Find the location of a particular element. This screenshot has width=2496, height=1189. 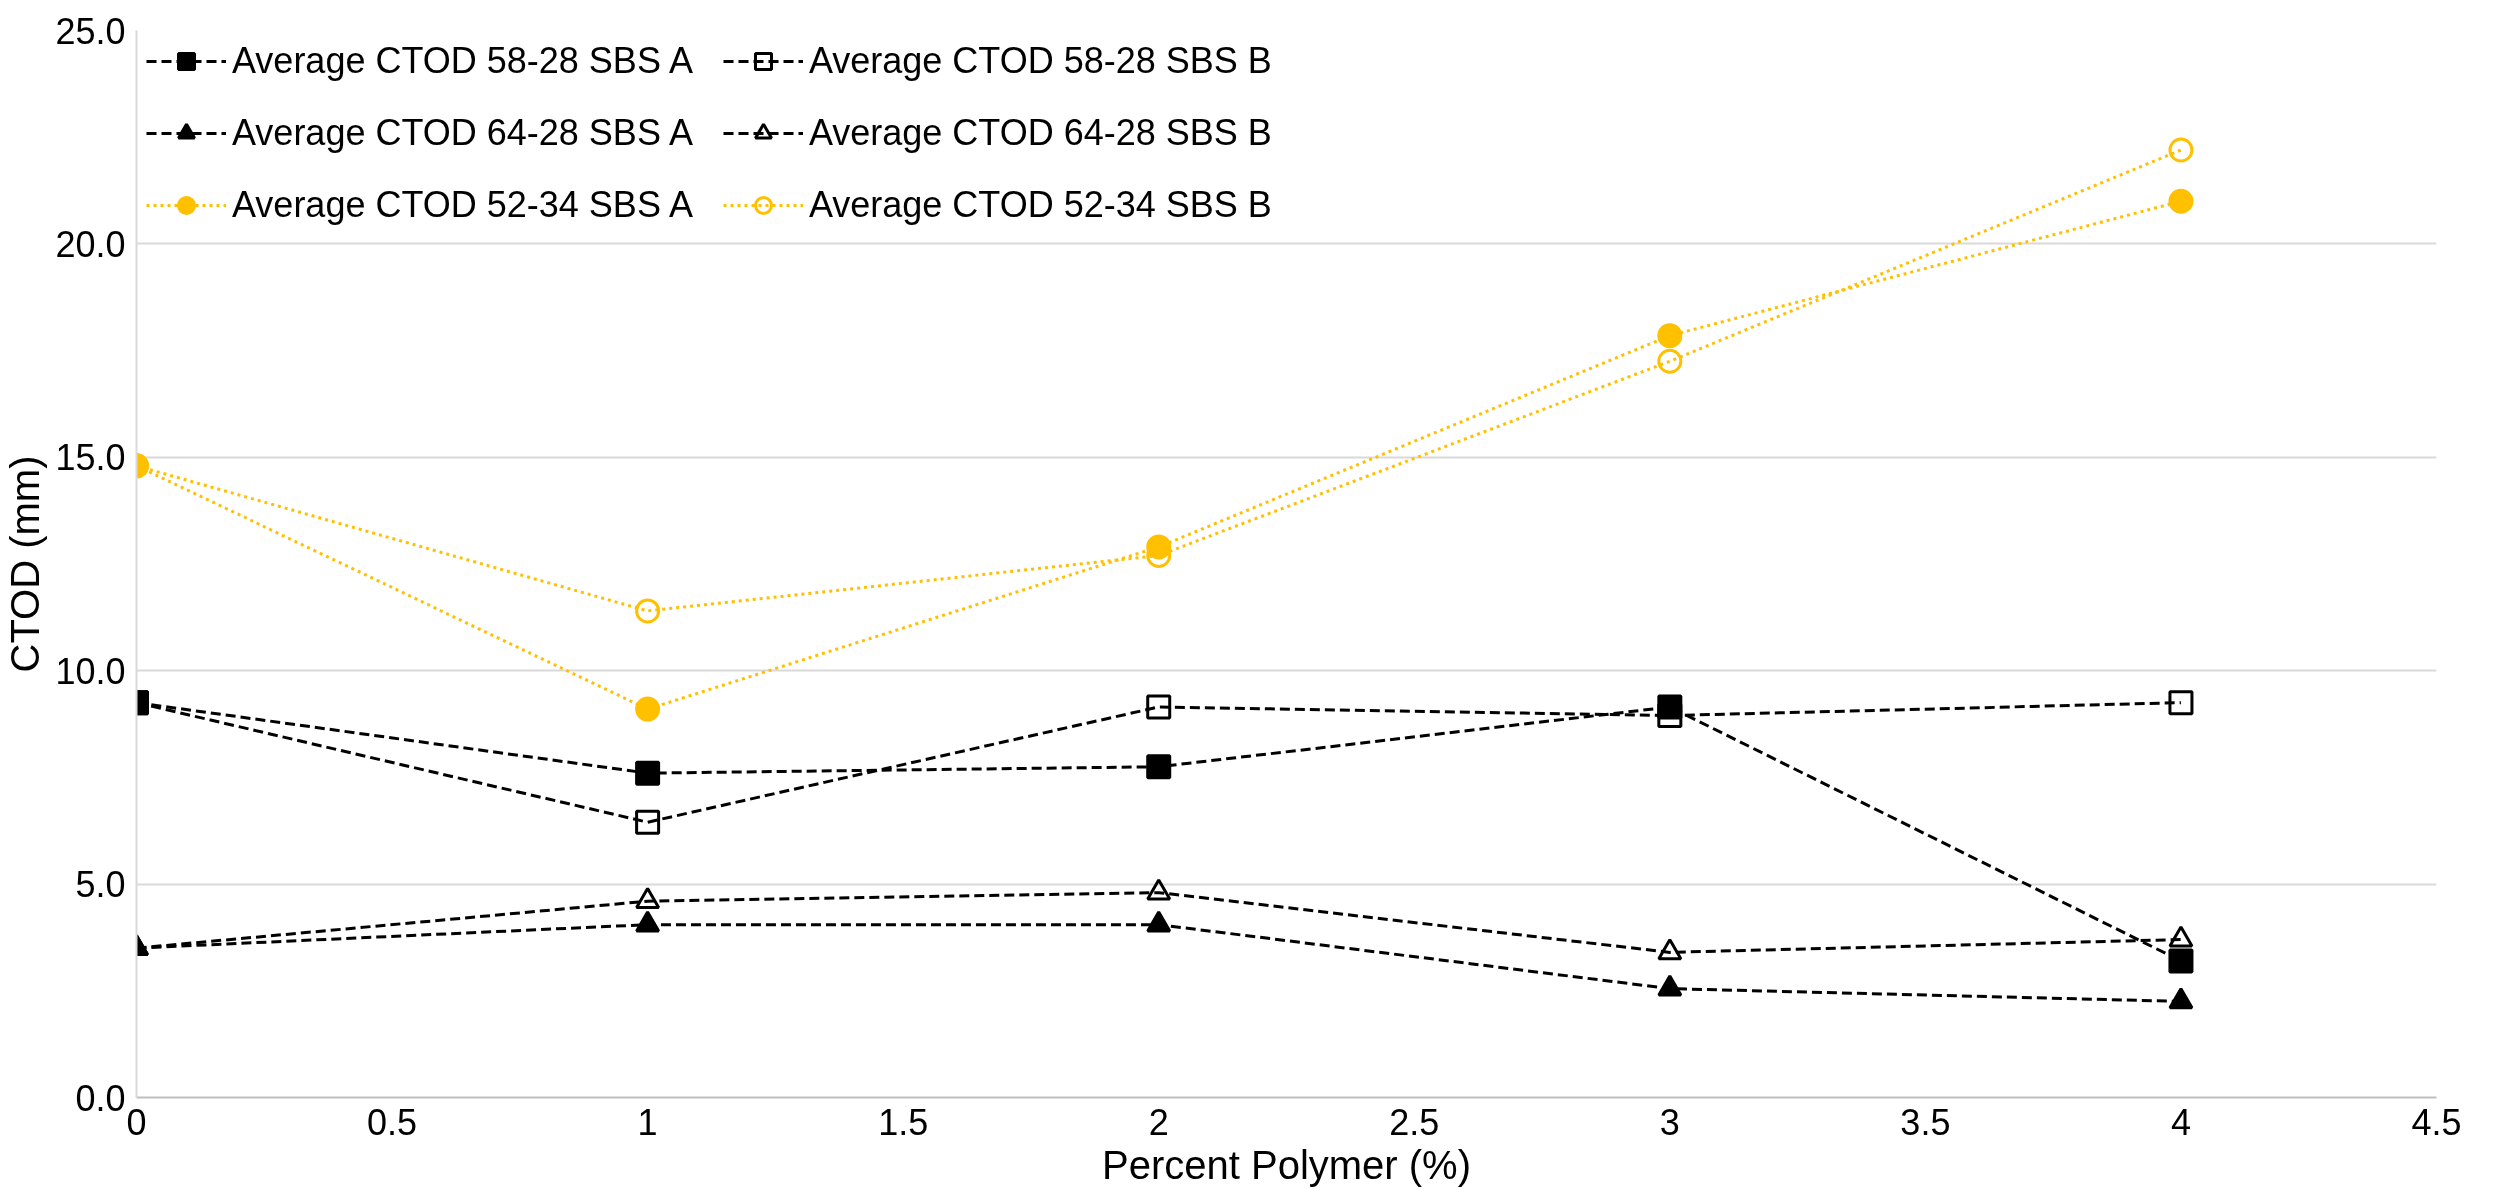

x-tick-label: 0.5 is located at coordinates (392, 1122).